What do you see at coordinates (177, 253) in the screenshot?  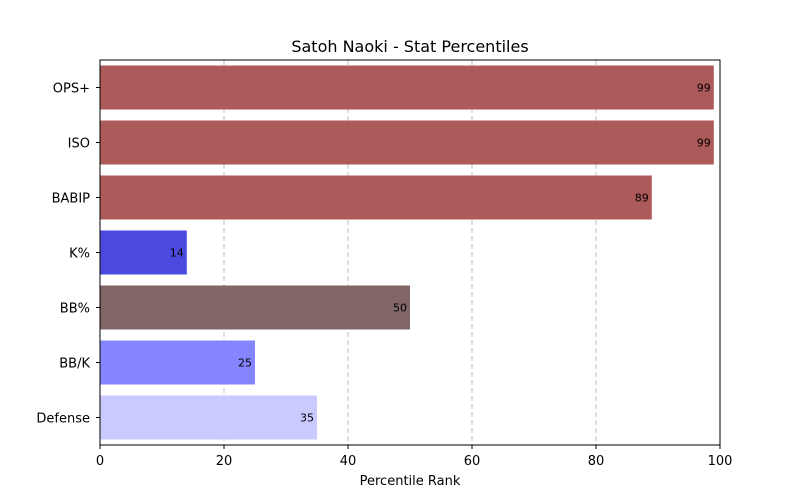 I see `bar-value-label: 14` at bounding box center [177, 253].